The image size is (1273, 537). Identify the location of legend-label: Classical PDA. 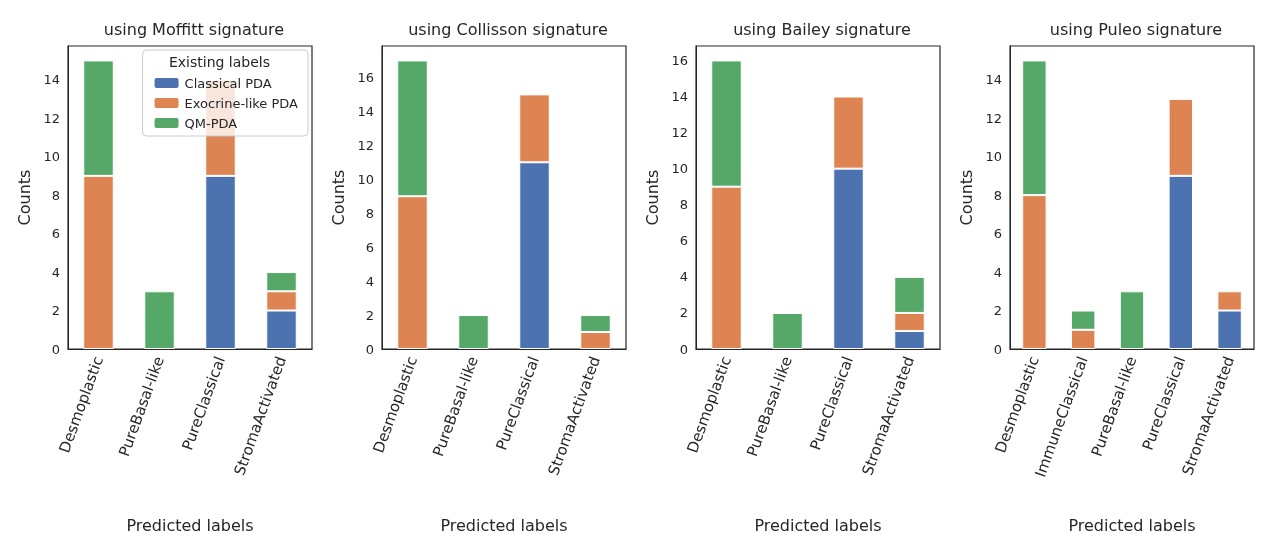
(228, 83).